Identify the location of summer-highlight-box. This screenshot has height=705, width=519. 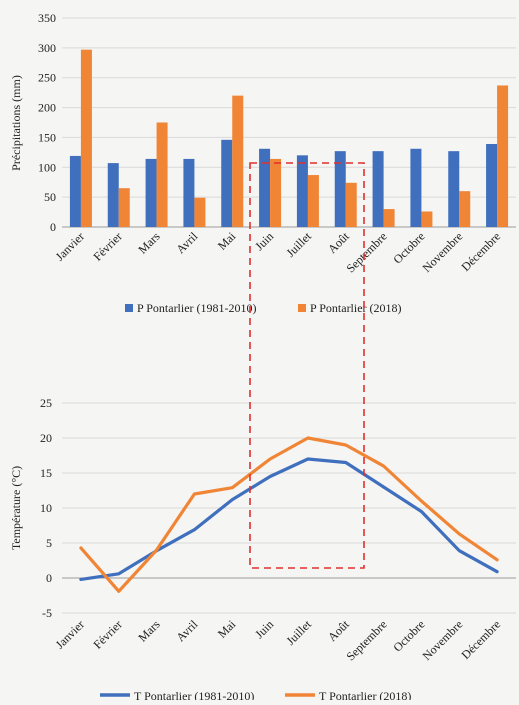
(307, 365).